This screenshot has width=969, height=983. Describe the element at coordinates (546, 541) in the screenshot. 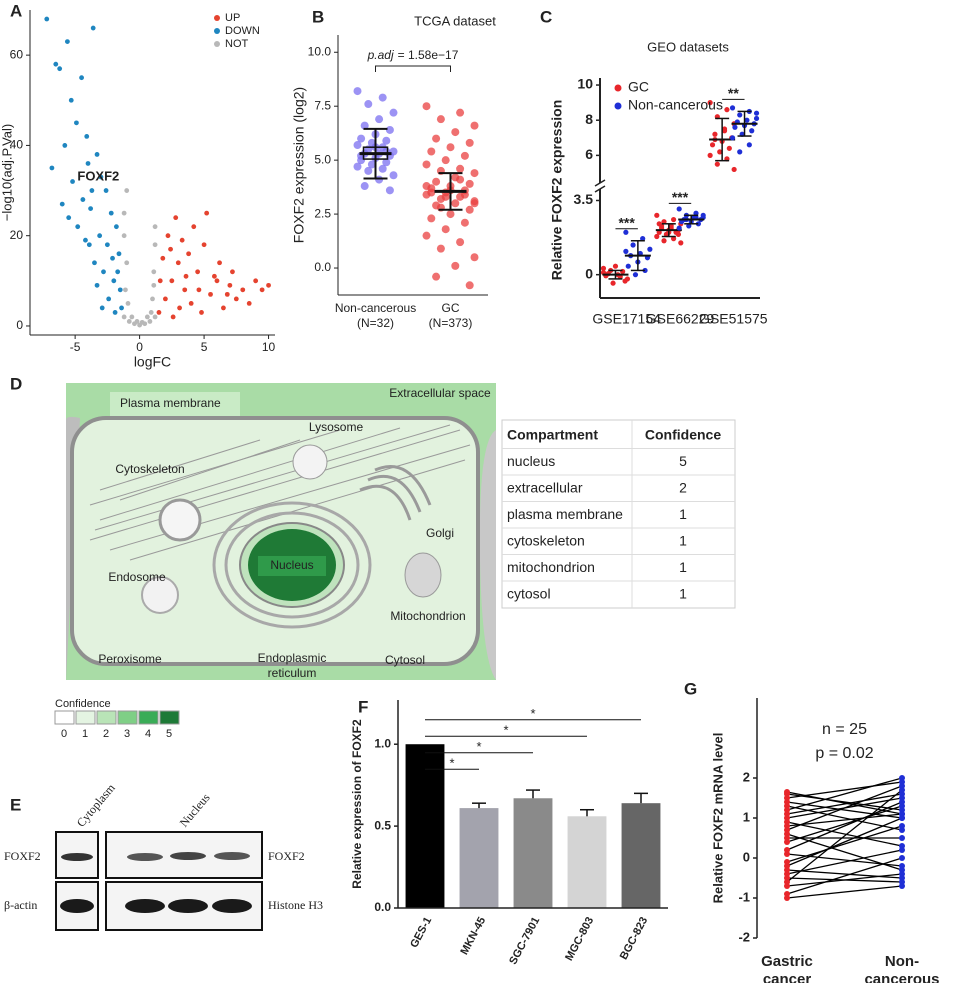

I see `table-cell: cytoskeleton` at that location.